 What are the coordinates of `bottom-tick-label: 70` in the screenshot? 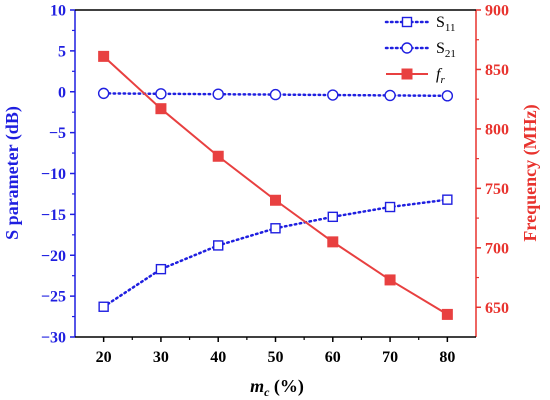 It's located at (390, 357).